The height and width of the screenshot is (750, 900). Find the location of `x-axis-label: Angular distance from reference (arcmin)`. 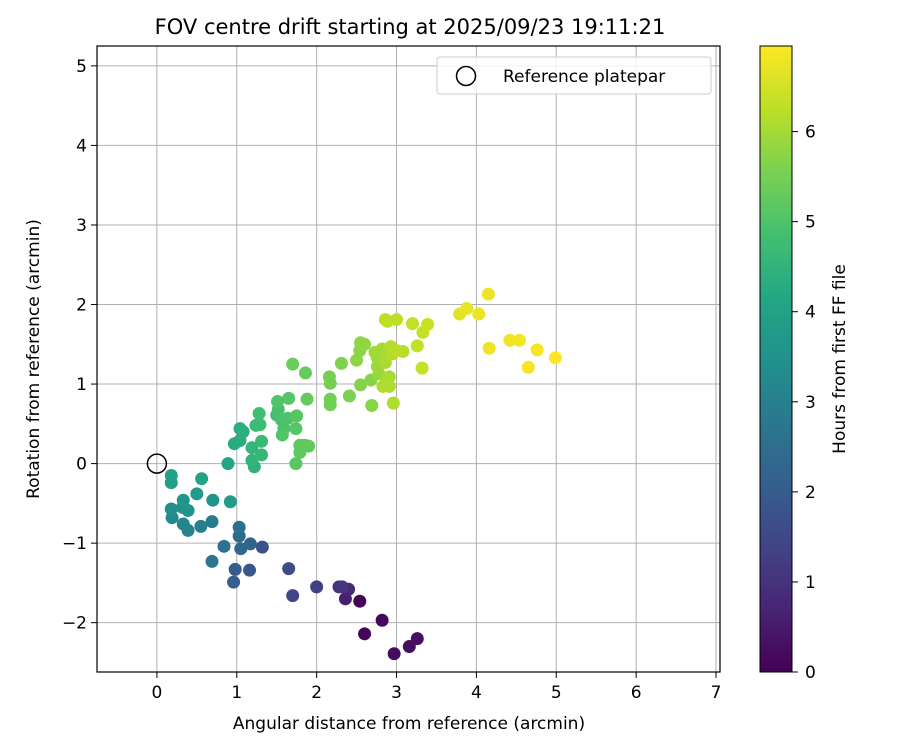

x-axis-label: Angular distance from reference (arcmin) is located at coordinates (409, 724).